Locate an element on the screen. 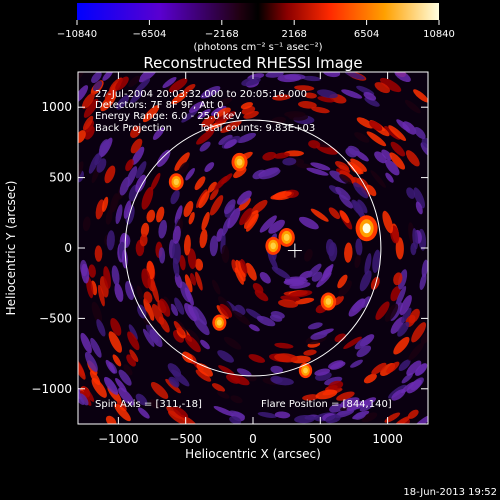 Image resolution: width=500 pixels, height=500 pixels. x-axis-label: Heliocentric X (arcsec) is located at coordinates (253, 454).